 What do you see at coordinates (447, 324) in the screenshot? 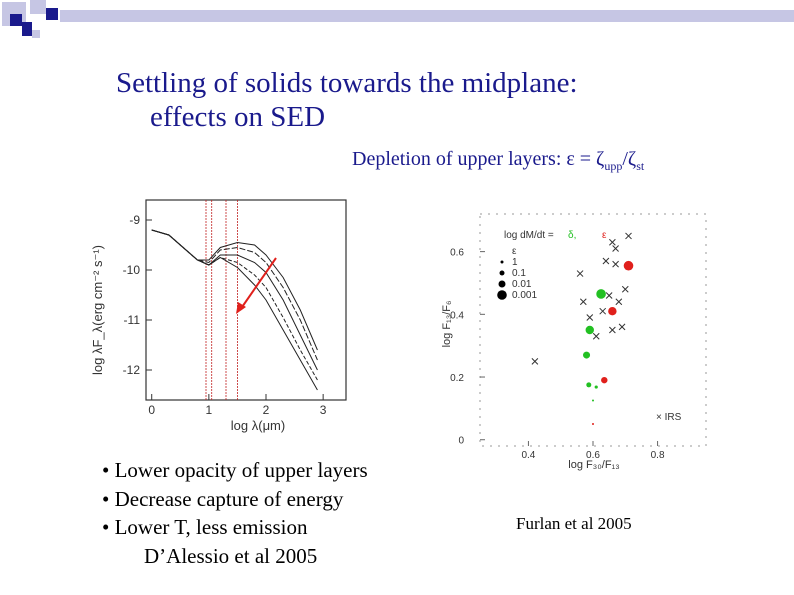
I see `scatter-ylabel: log F₁₃/F₆` at bounding box center [447, 324].